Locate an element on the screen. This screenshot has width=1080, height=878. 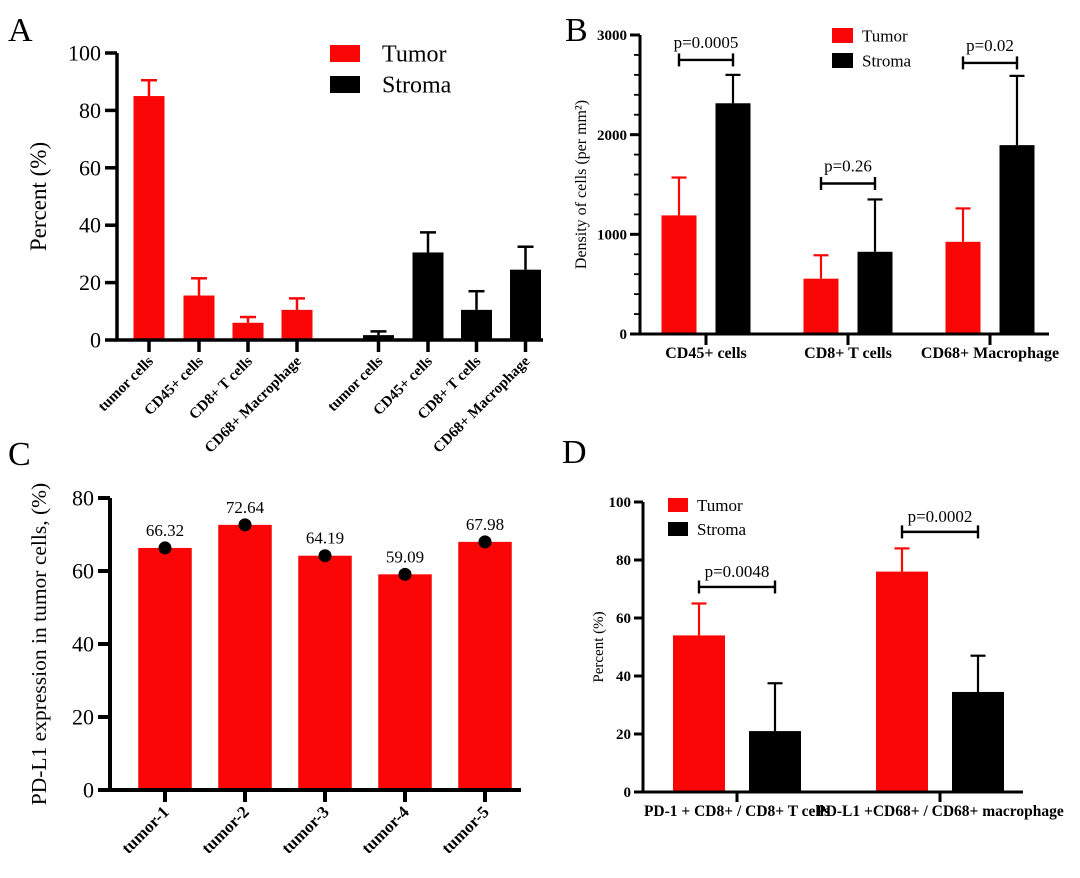
significance-label: p=0.26 is located at coordinates (848, 166).